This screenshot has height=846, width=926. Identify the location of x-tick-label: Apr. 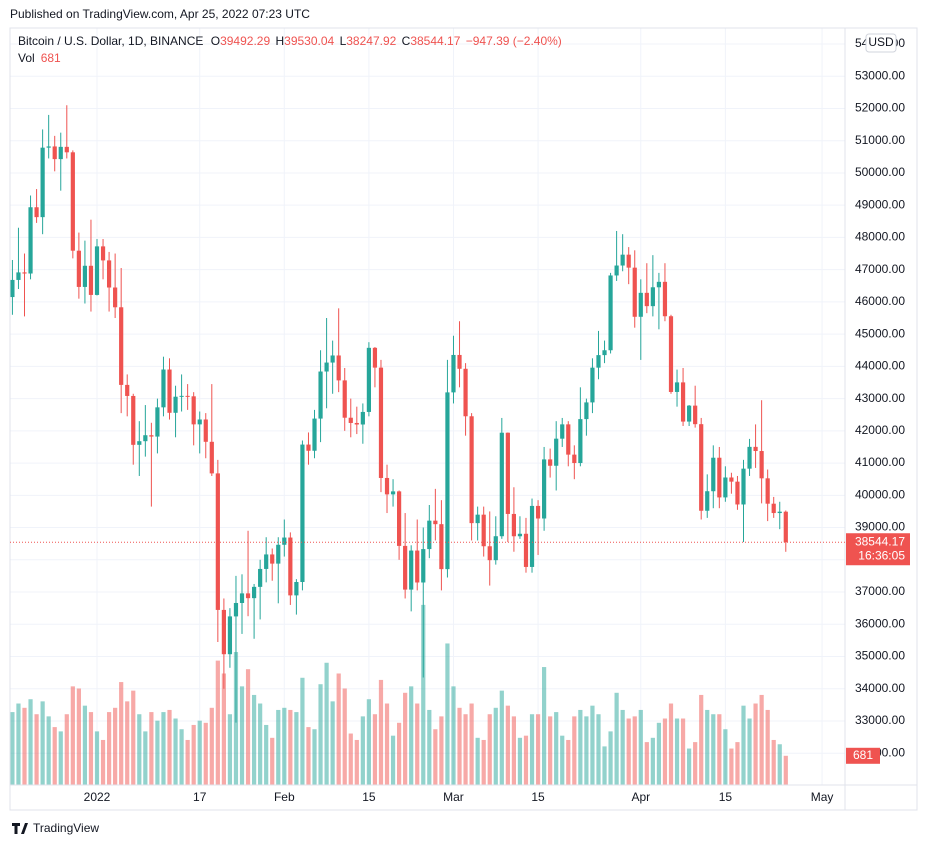
(640, 797).